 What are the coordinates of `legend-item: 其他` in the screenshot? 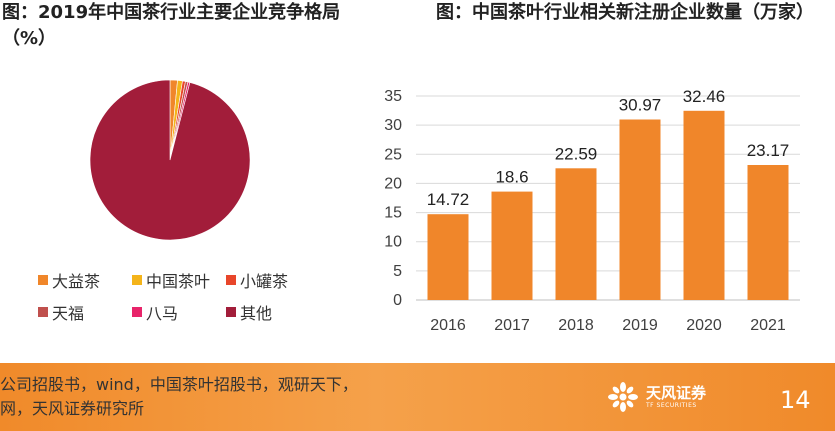 It's located at (249, 312).